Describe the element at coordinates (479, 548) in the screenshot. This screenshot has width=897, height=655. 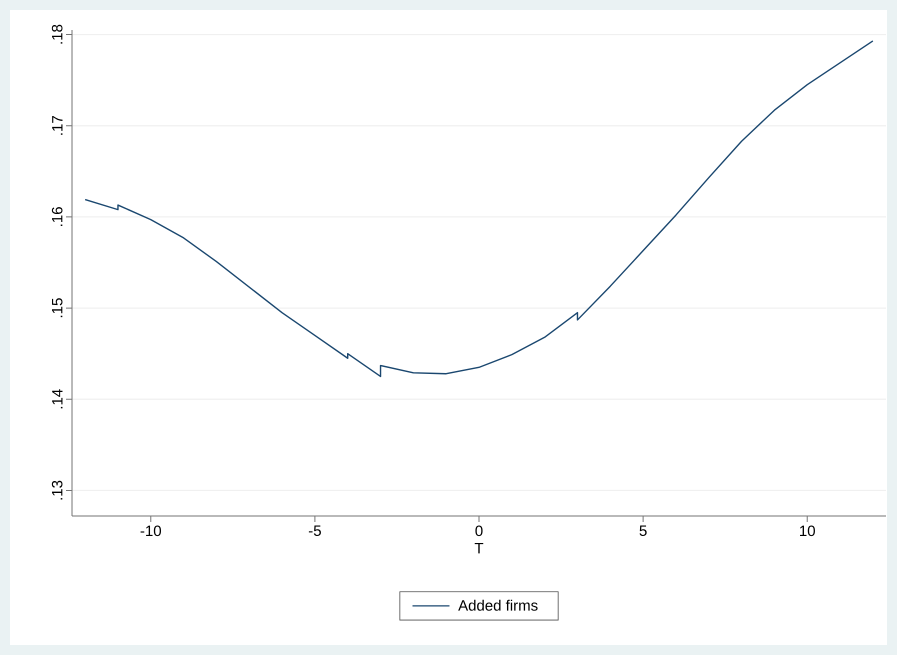
I see `x-axis-title: T` at that location.